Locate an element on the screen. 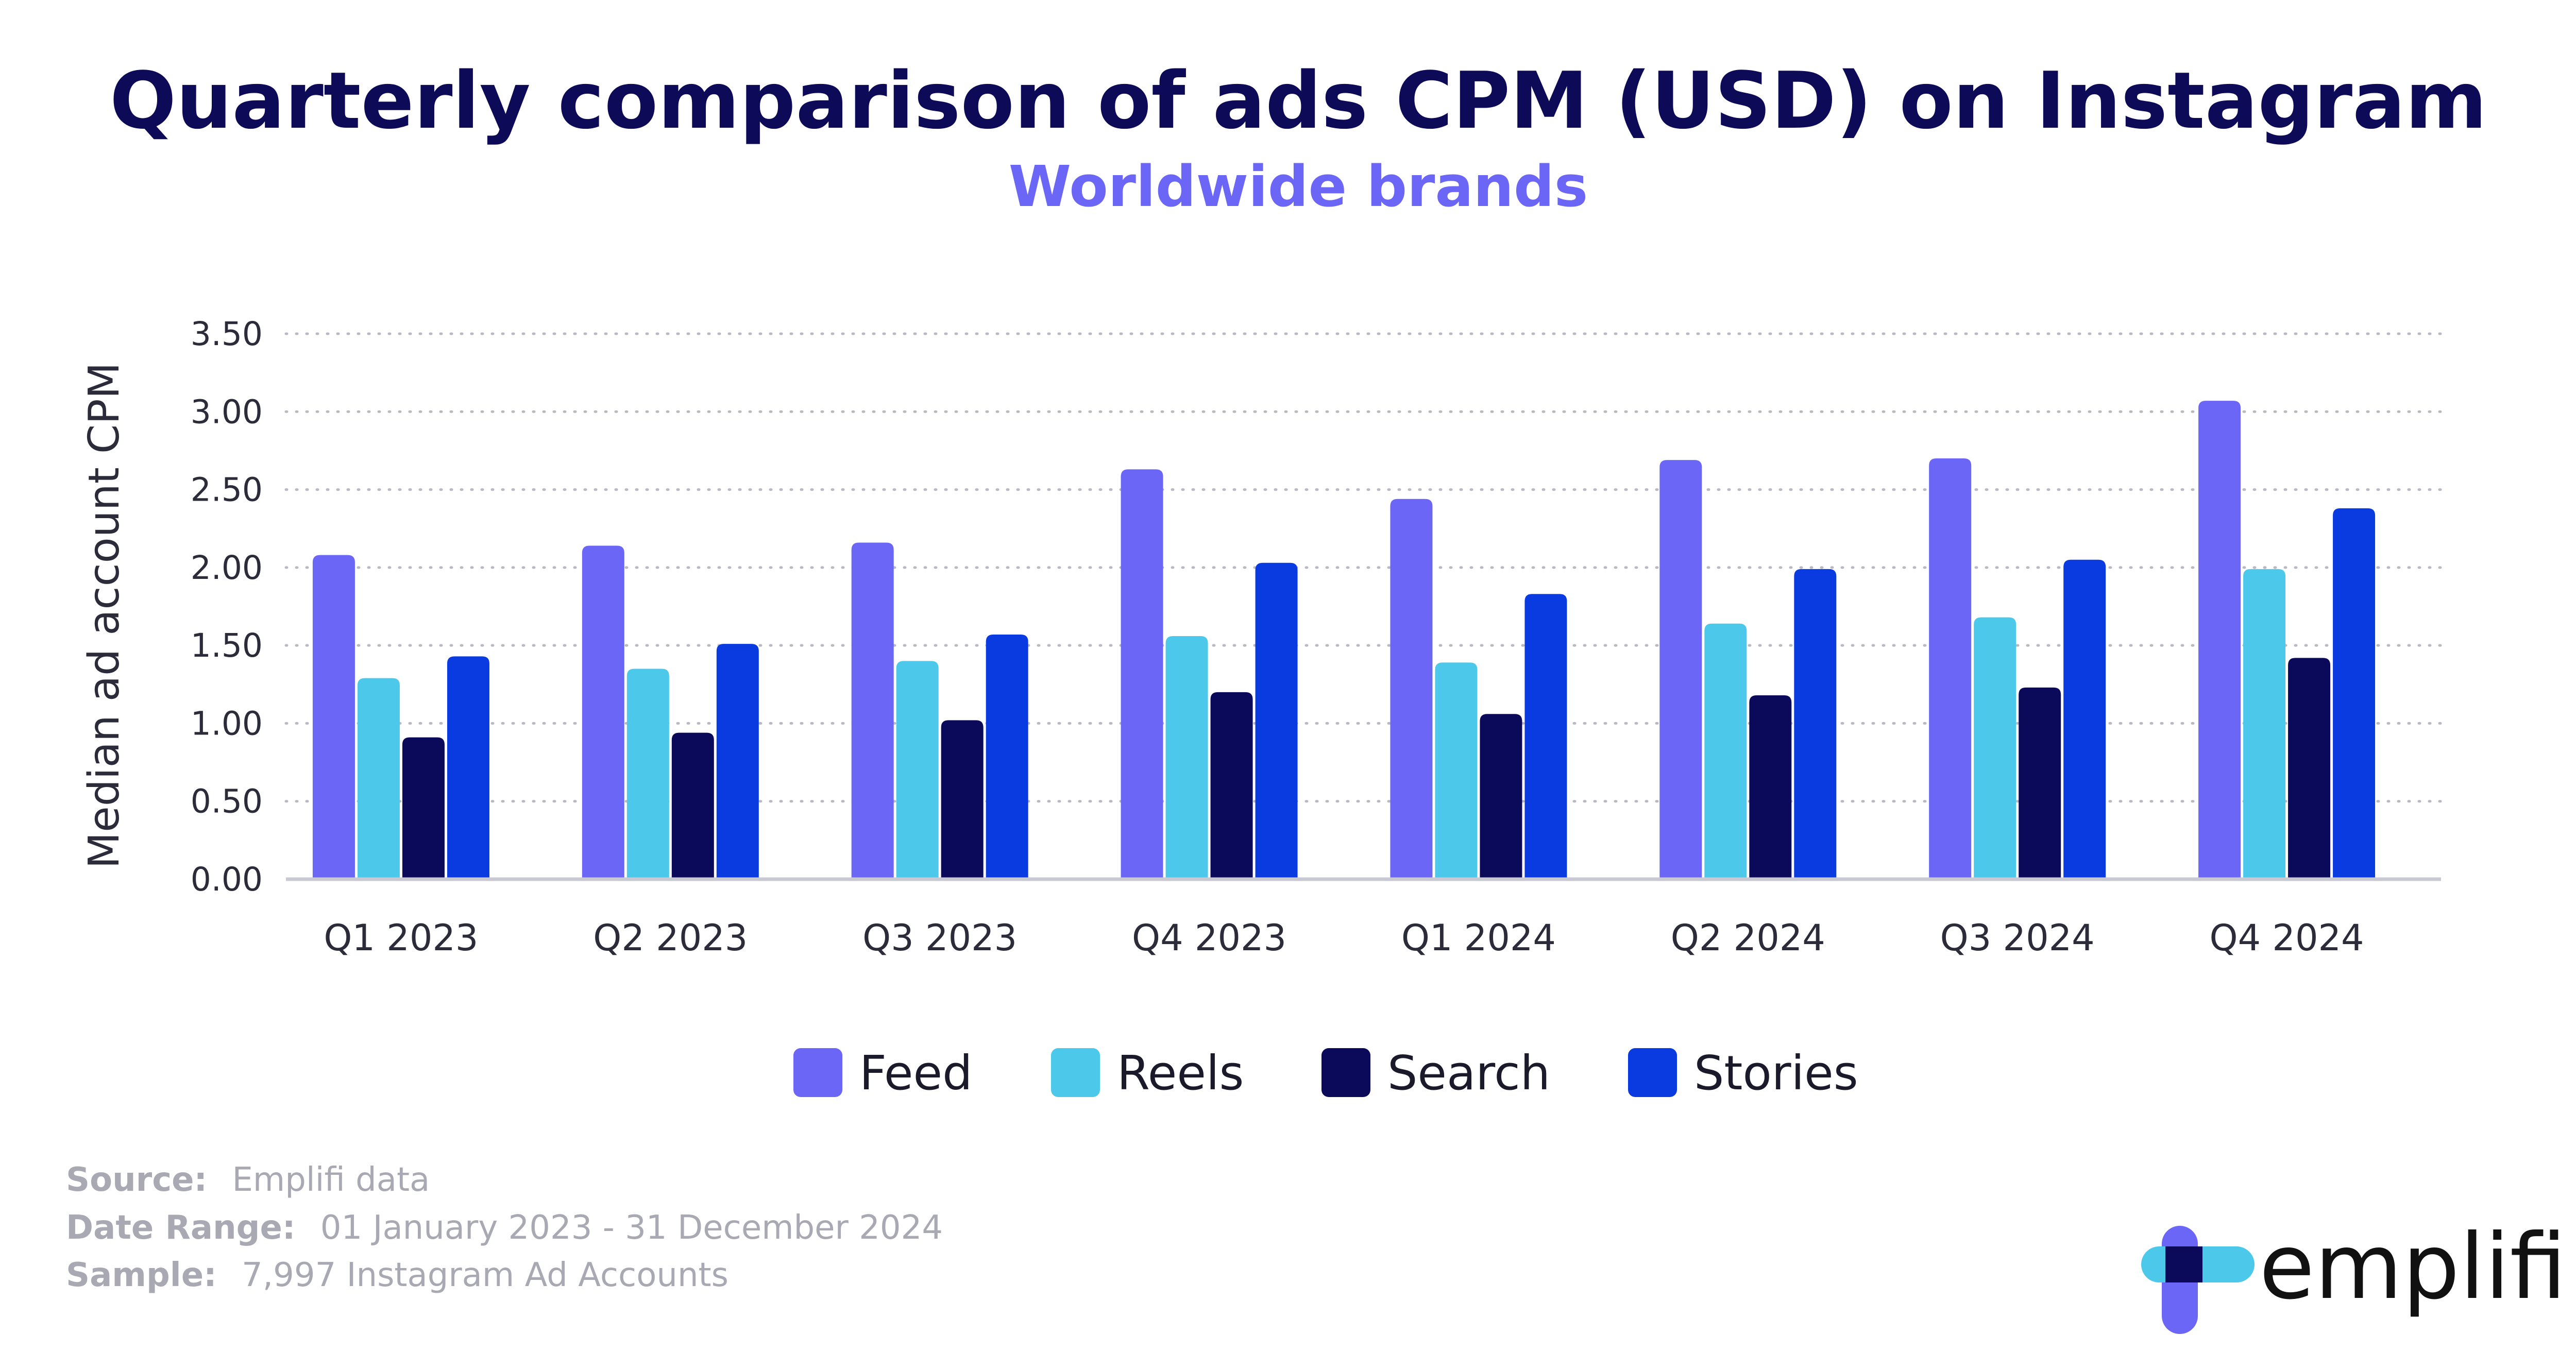  source-line: Source: Emplifi data is located at coordinates (248, 1180).